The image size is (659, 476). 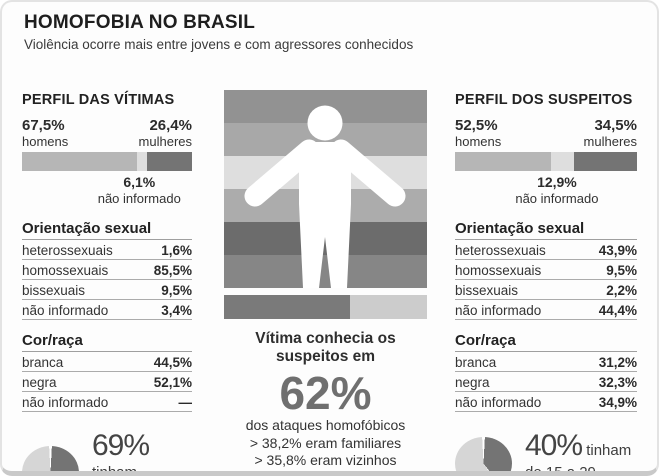 What do you see at coordinates (107, 382) in the screenshot?
I see `table-row: negra 52,1%` at bounding box center [107, 382].